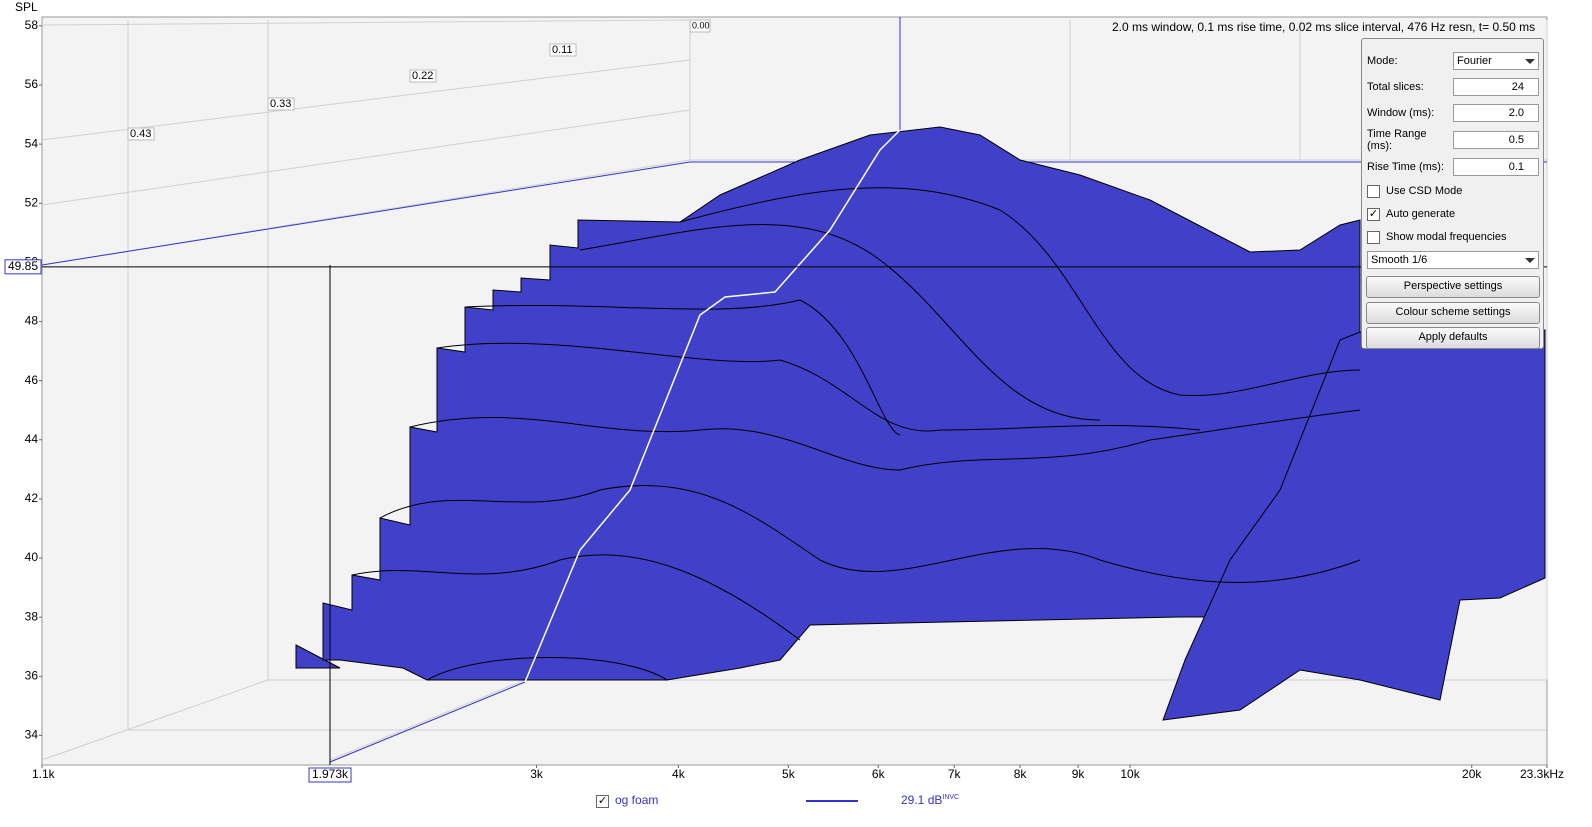 This screenshot has width=1592, height=827. I want to click on z-tick-label: 0.33, so click(280, 104).